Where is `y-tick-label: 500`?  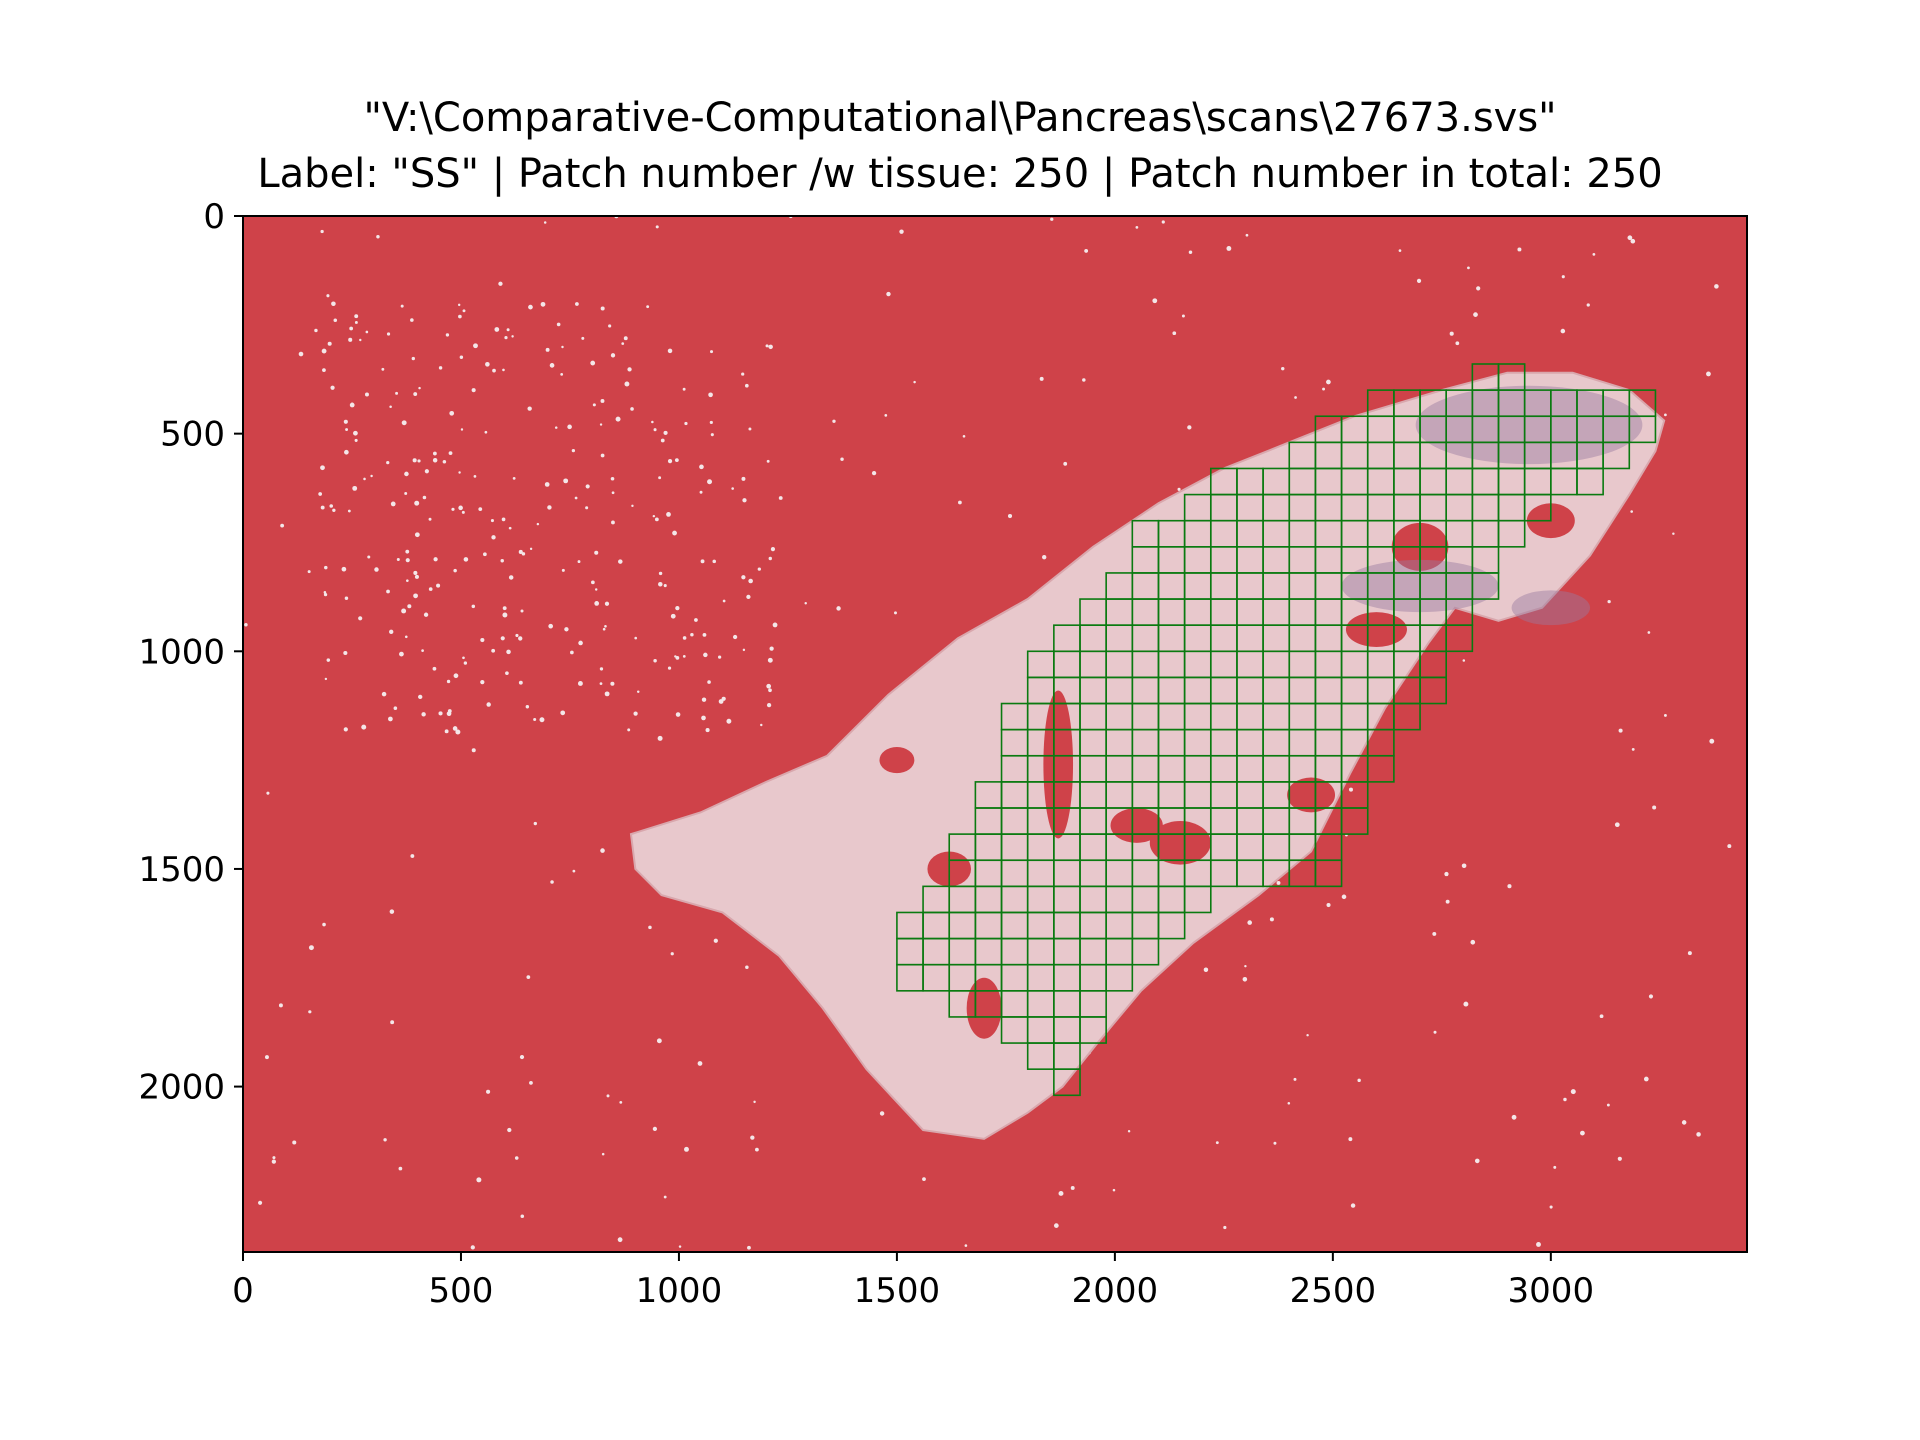
y-tick-label: 500 is located at coordinates (192, 435).